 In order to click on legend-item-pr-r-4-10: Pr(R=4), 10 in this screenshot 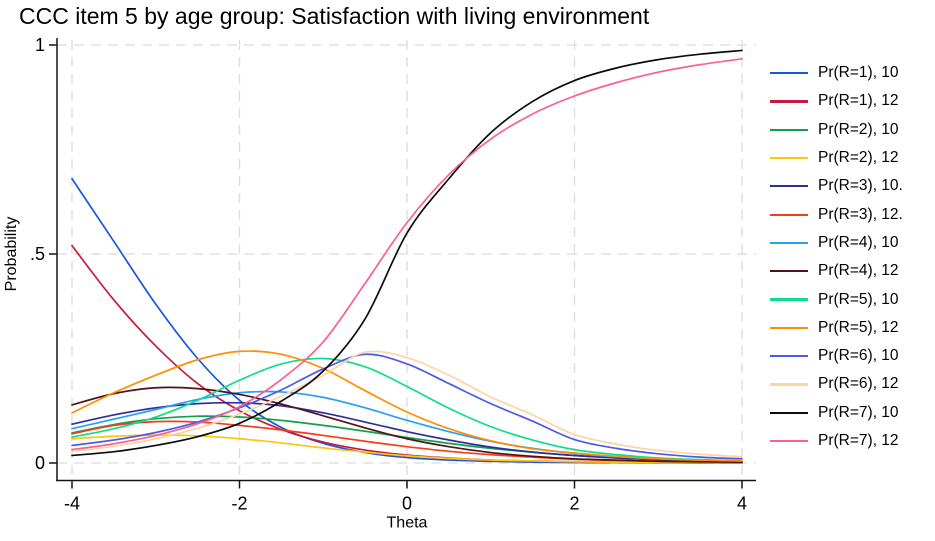, I will do `click(836, 243)`.